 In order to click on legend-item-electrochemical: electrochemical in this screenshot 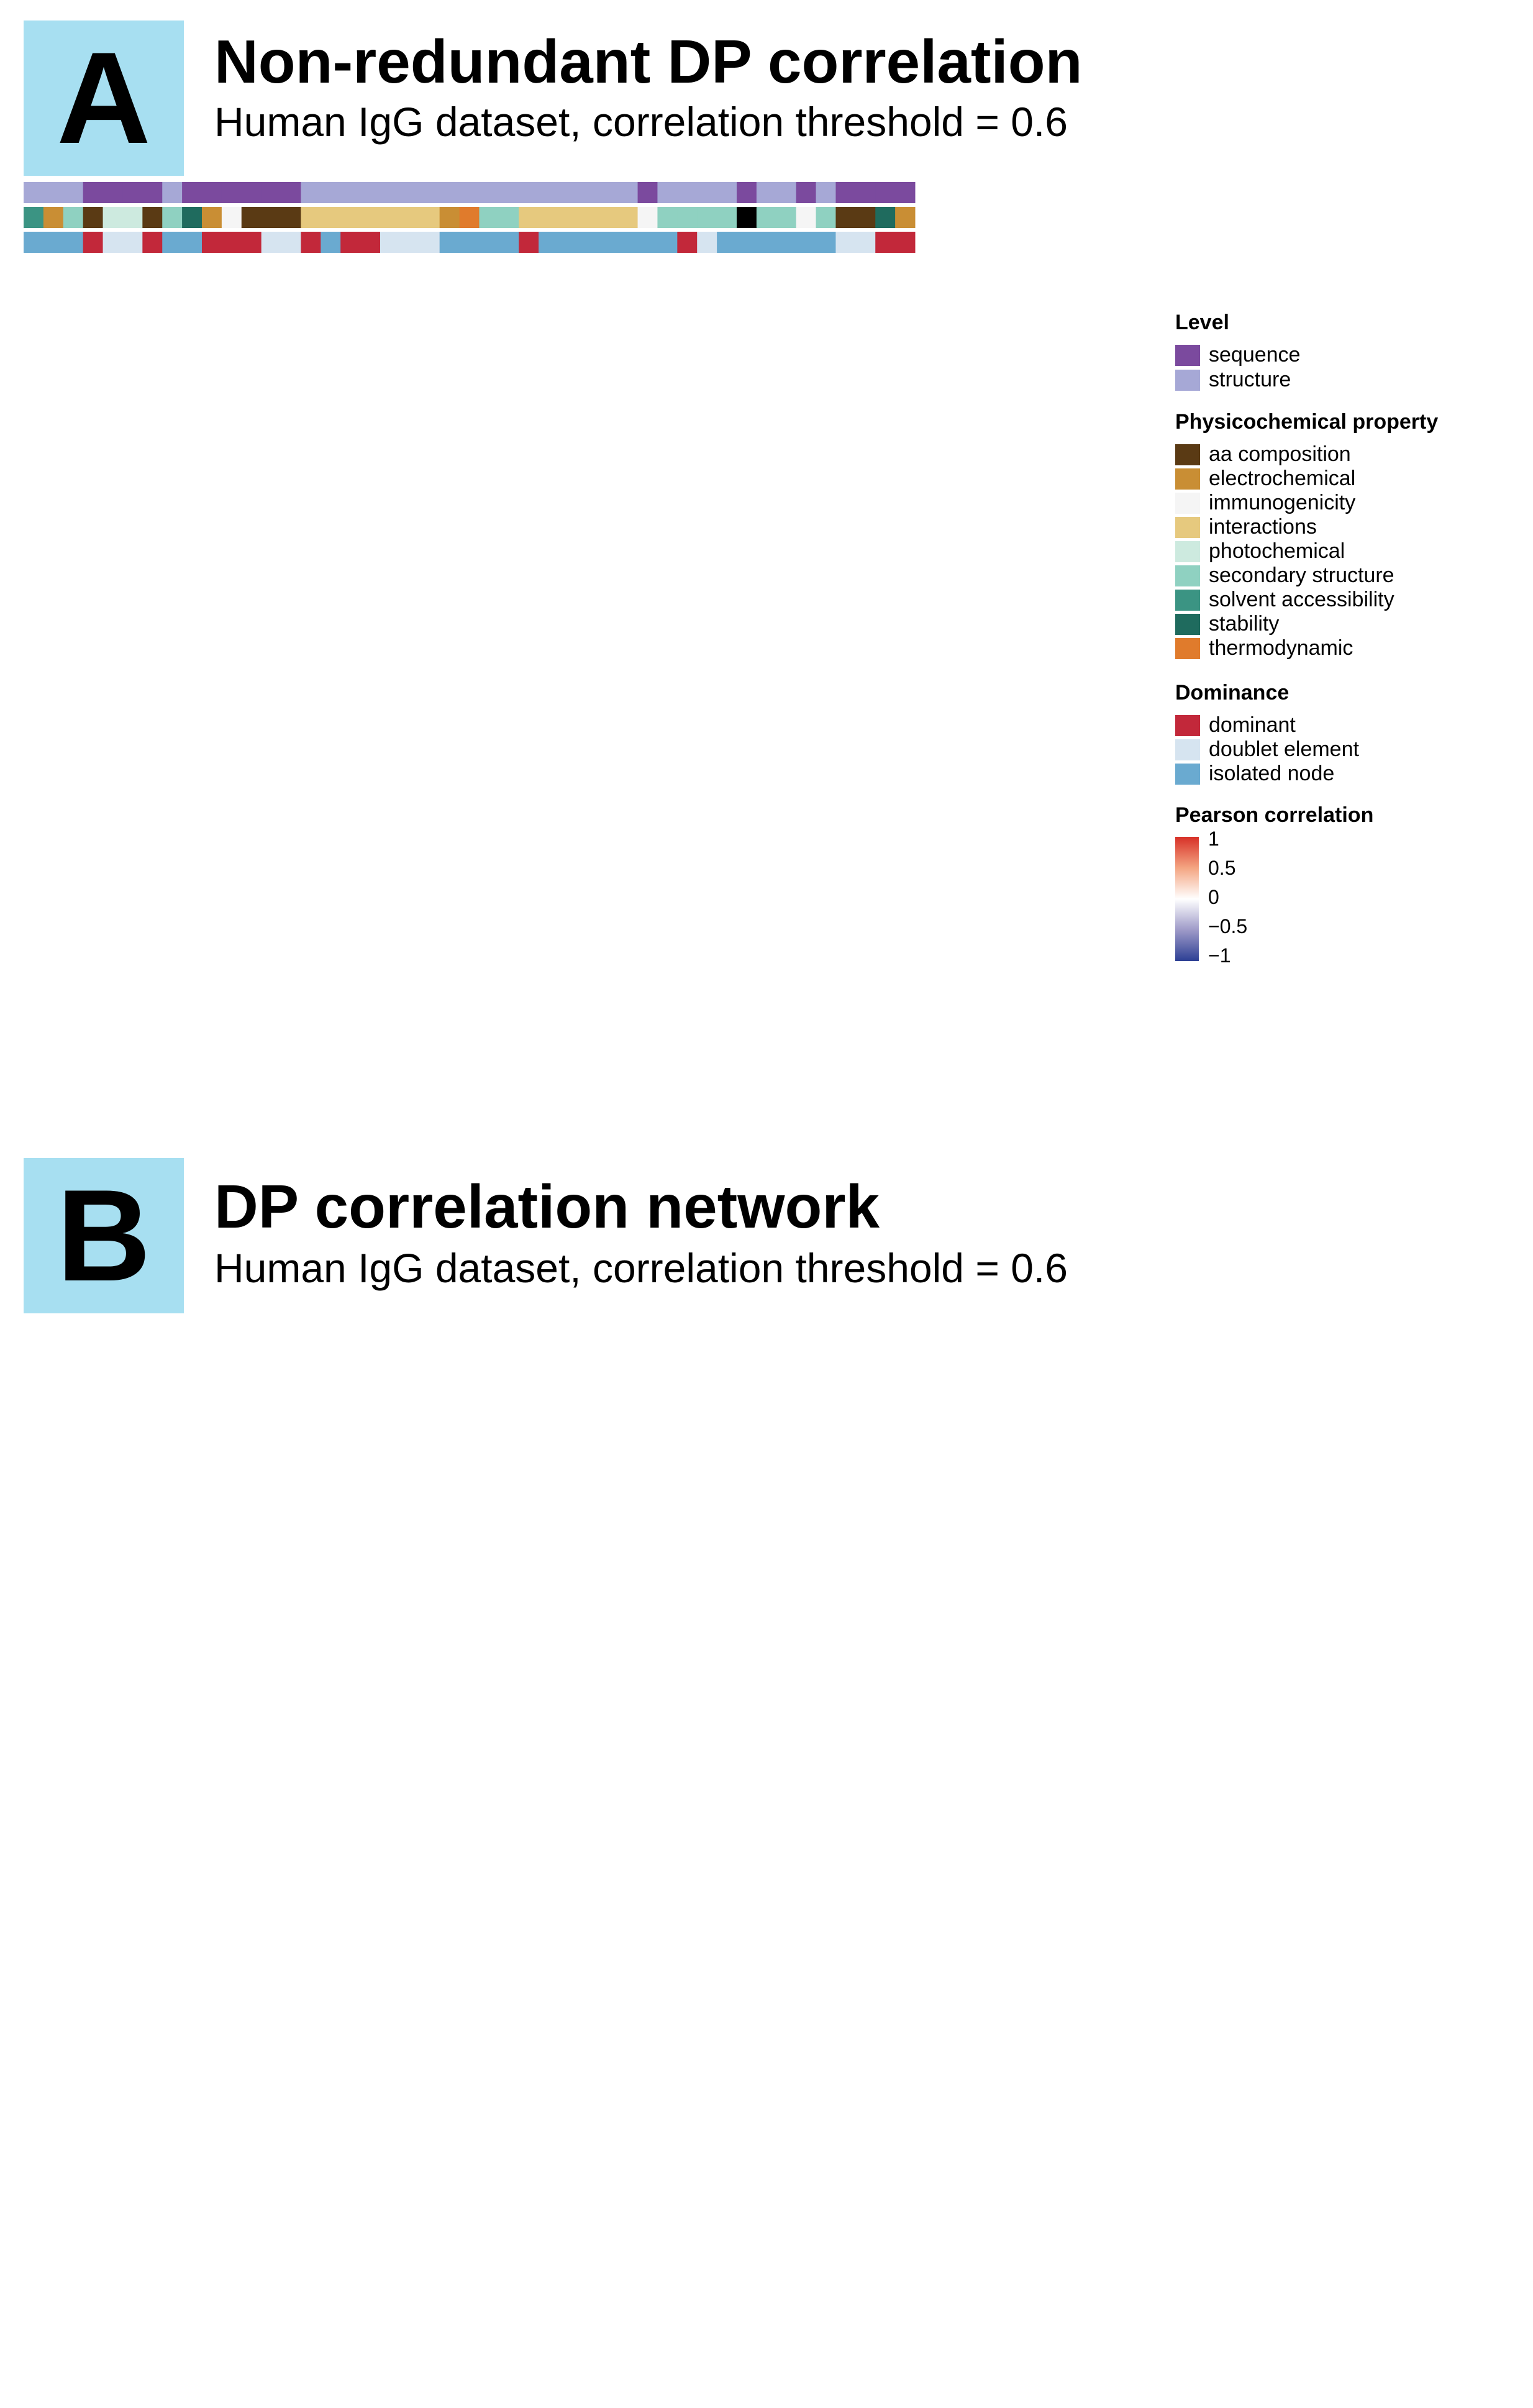, I will do `click(1265, 479)`.